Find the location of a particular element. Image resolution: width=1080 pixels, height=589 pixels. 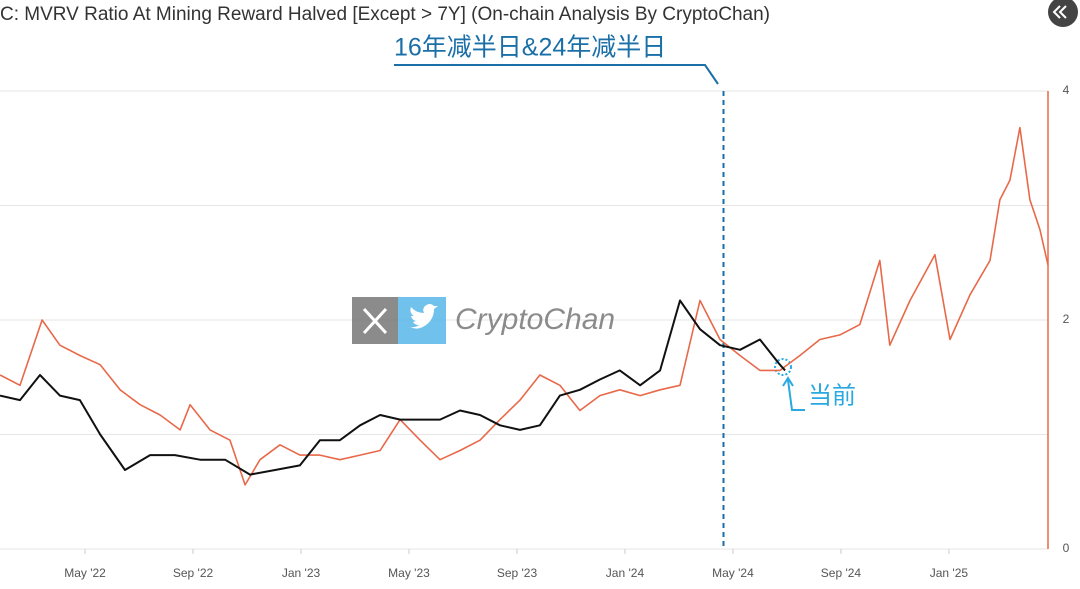

watermark: CryptoChan is located at coordinates (483, 320).